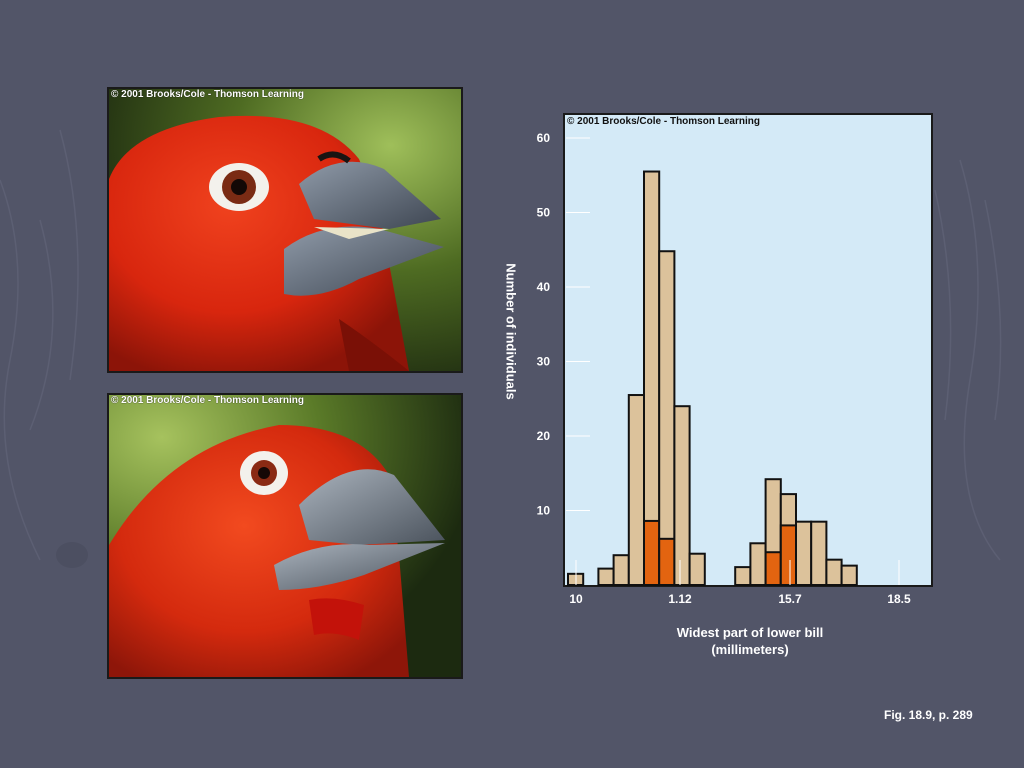 This screenshot has width=1024, height=768. Describe the element at coordinates (544, 511) in the screenshot. I see `y-tick-label: 10` at that location.